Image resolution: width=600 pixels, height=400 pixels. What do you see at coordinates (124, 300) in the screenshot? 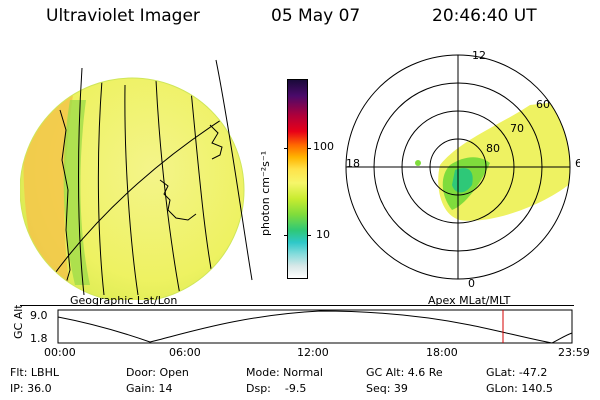
I see `left-caption: Geographic Lat/Lon` at bounding box center [124, 300].